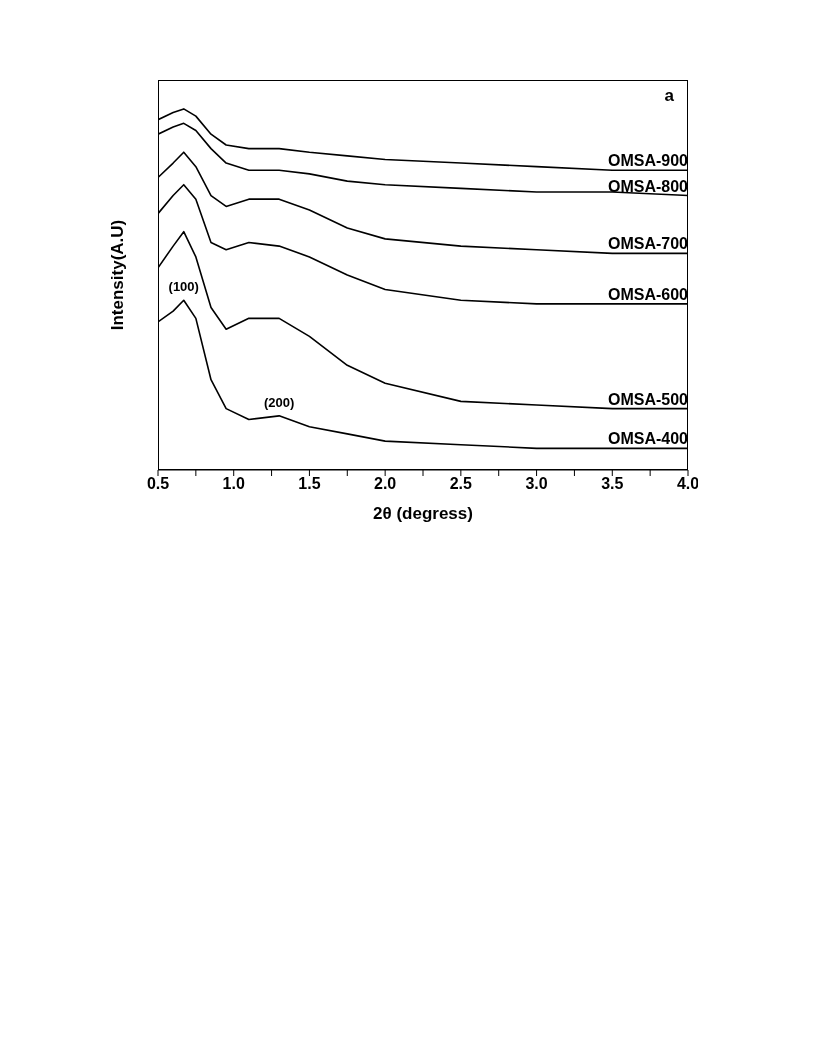 Image resolution: width=816 pixels, height=1057 pixels. What do you see at coordinates (158, 484) in the screenshot?
I see `x-tick-label: 0.5` at bounding box center [158, 484].